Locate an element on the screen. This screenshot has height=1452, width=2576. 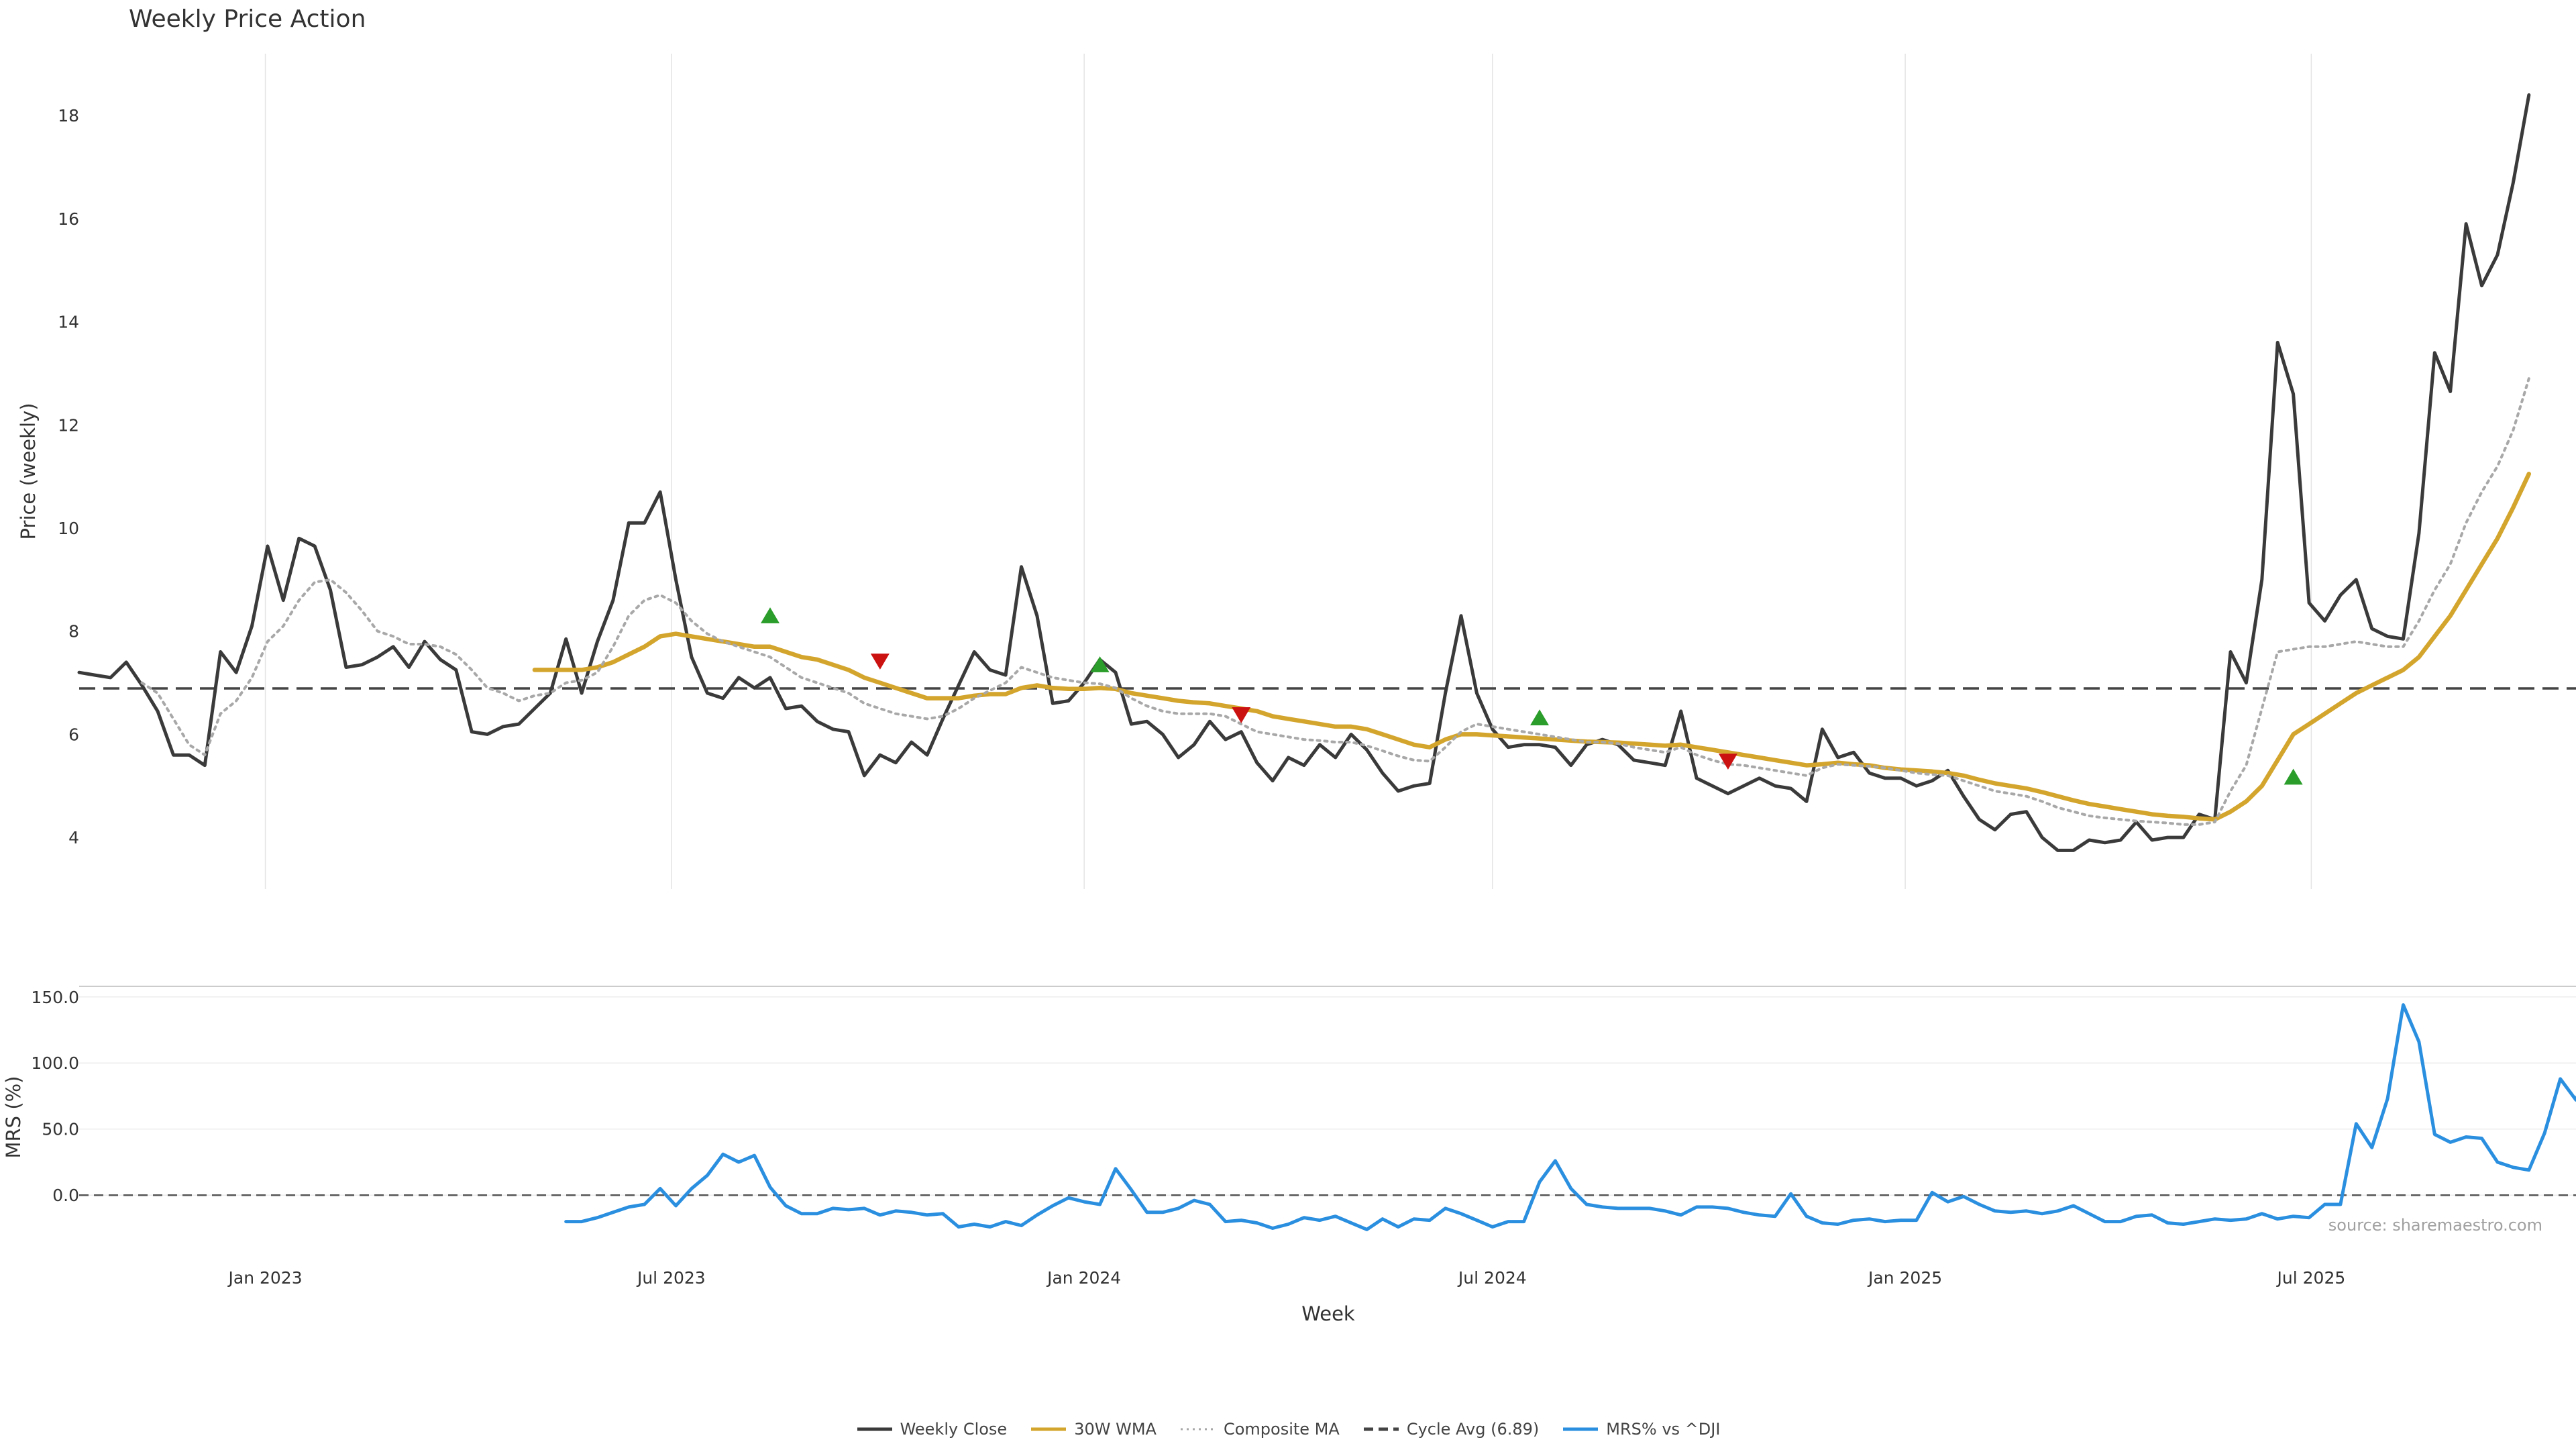
y-tick-label: 16 is located at coordinates (68, 219).